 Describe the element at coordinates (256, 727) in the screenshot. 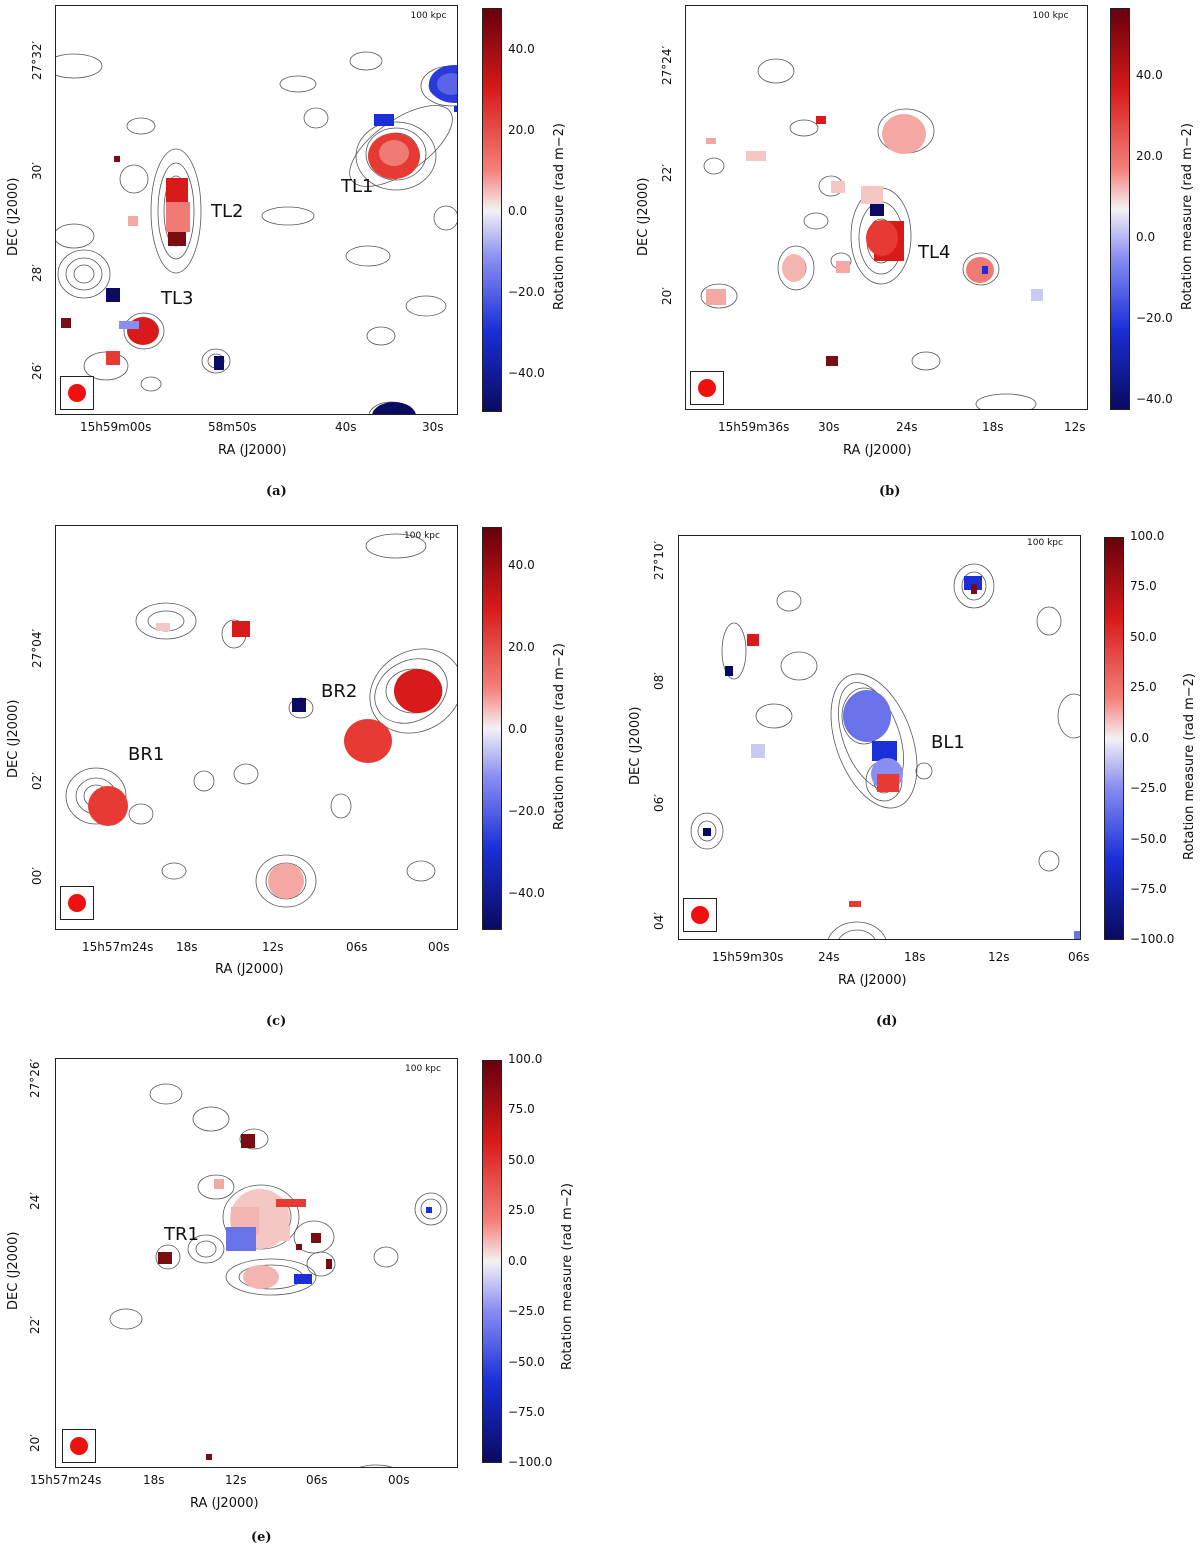

I see `rm-map-c: BR1 BR2 100 kpc` at that location.